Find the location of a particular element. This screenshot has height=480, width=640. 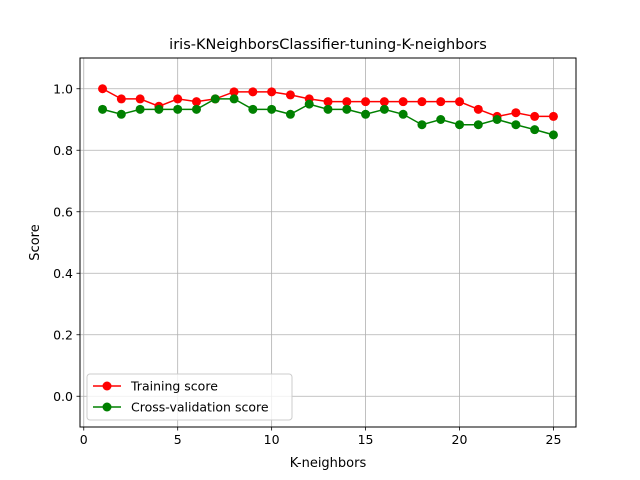

legend: Training score Cross-validation score is located at coordinates (189, 397).